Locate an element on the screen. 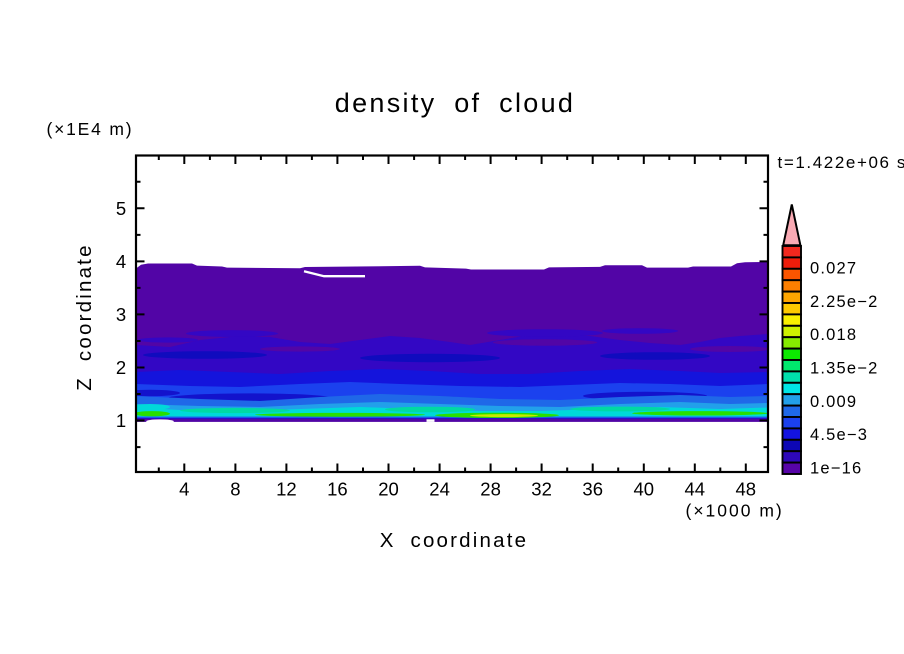 The height and width of the screenshot is (654, 904). svg-text: (×1000 m) is located at coordinates (735, 511).